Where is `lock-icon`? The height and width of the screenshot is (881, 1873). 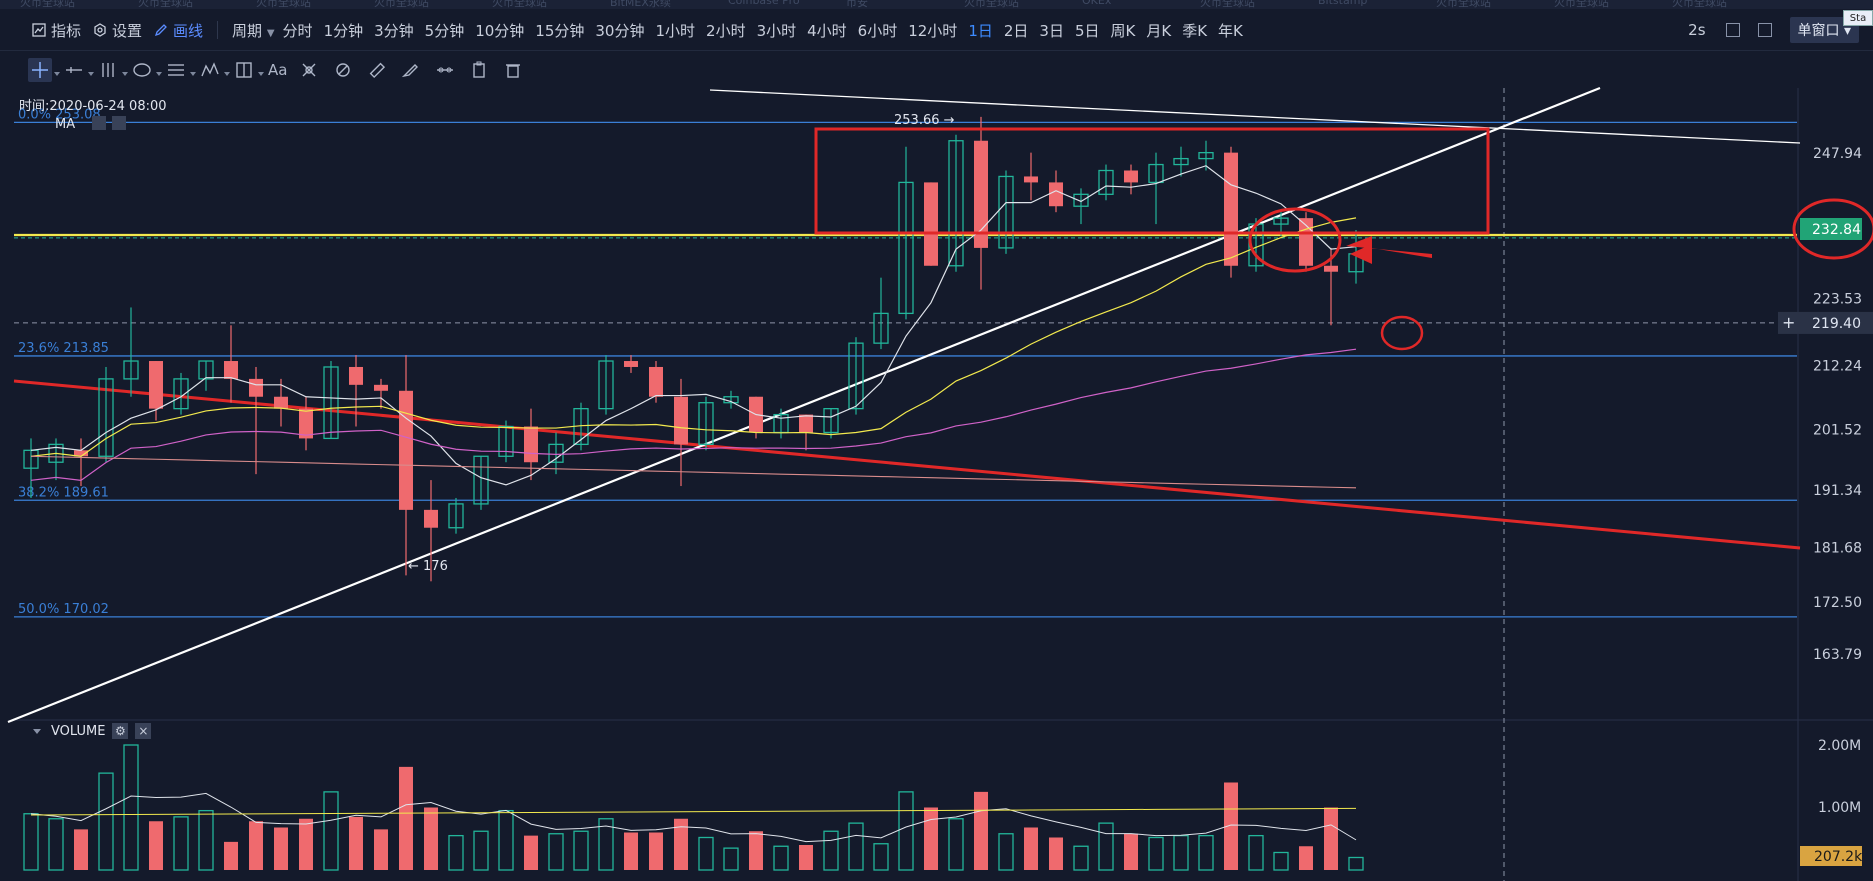 lock-icon is located at coordinates (343, 70).